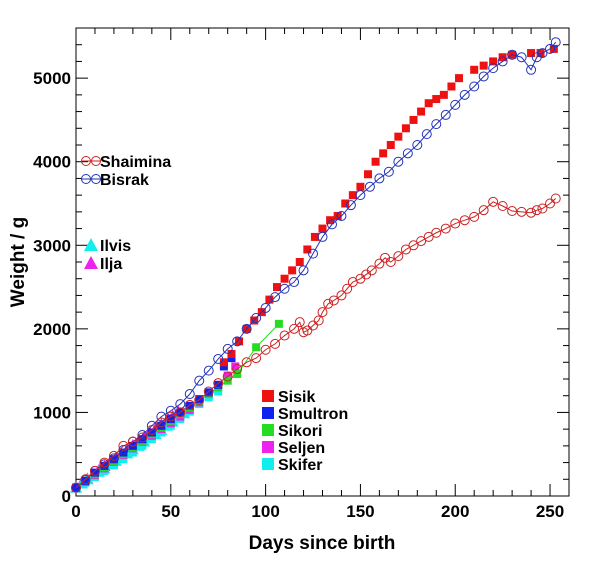  What do you see at coordinates (107, 246) in the screenshot?
I see `legend-entry-ilvis: Ilvis` at bounding box center [107, 246].